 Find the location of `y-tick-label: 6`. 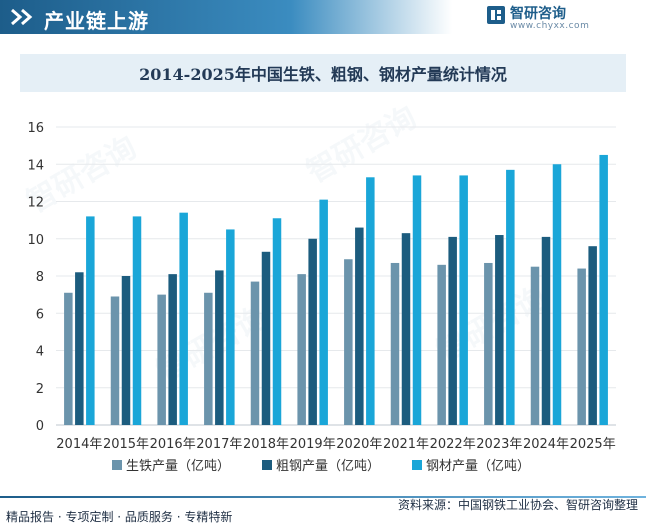

y-tick-label: 6 is located at coordinates (40, 314).